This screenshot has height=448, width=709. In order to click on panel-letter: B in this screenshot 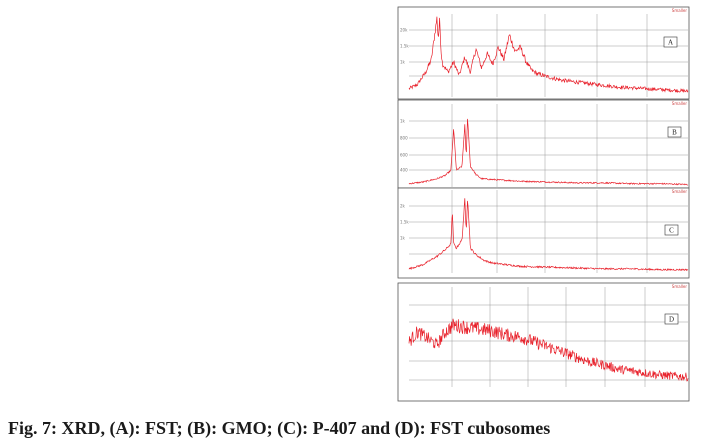, I will do `click(674, 133)`.